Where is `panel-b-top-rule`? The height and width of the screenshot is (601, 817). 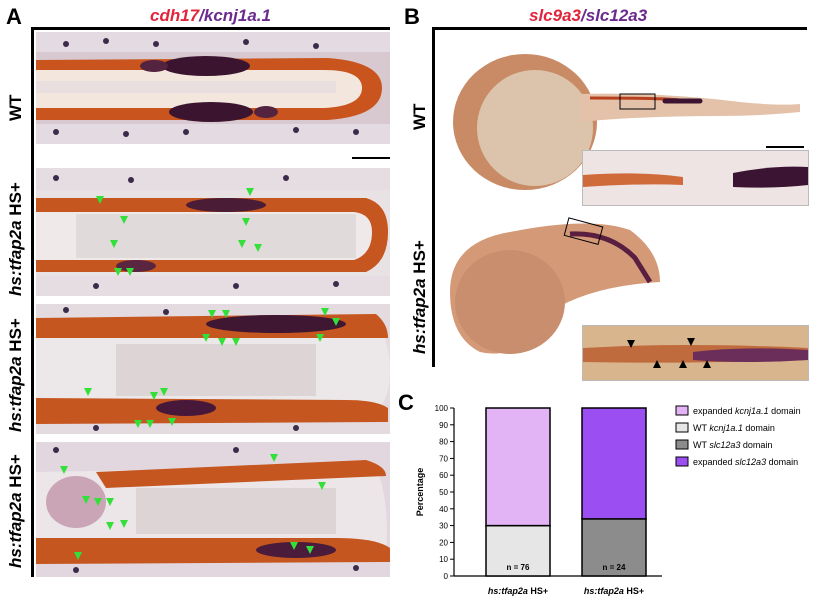
panel-b-top-rule is located at coordinates (619, 28).